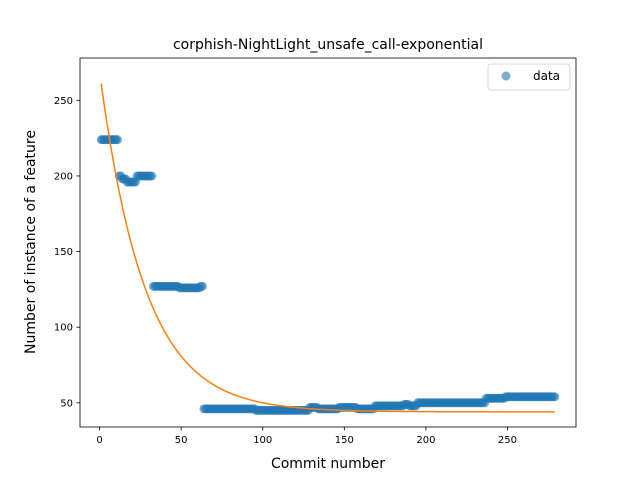 The height and width of the screenshot is (480, 640). I want to click on y-tick-label: 250, so click(63, 101).